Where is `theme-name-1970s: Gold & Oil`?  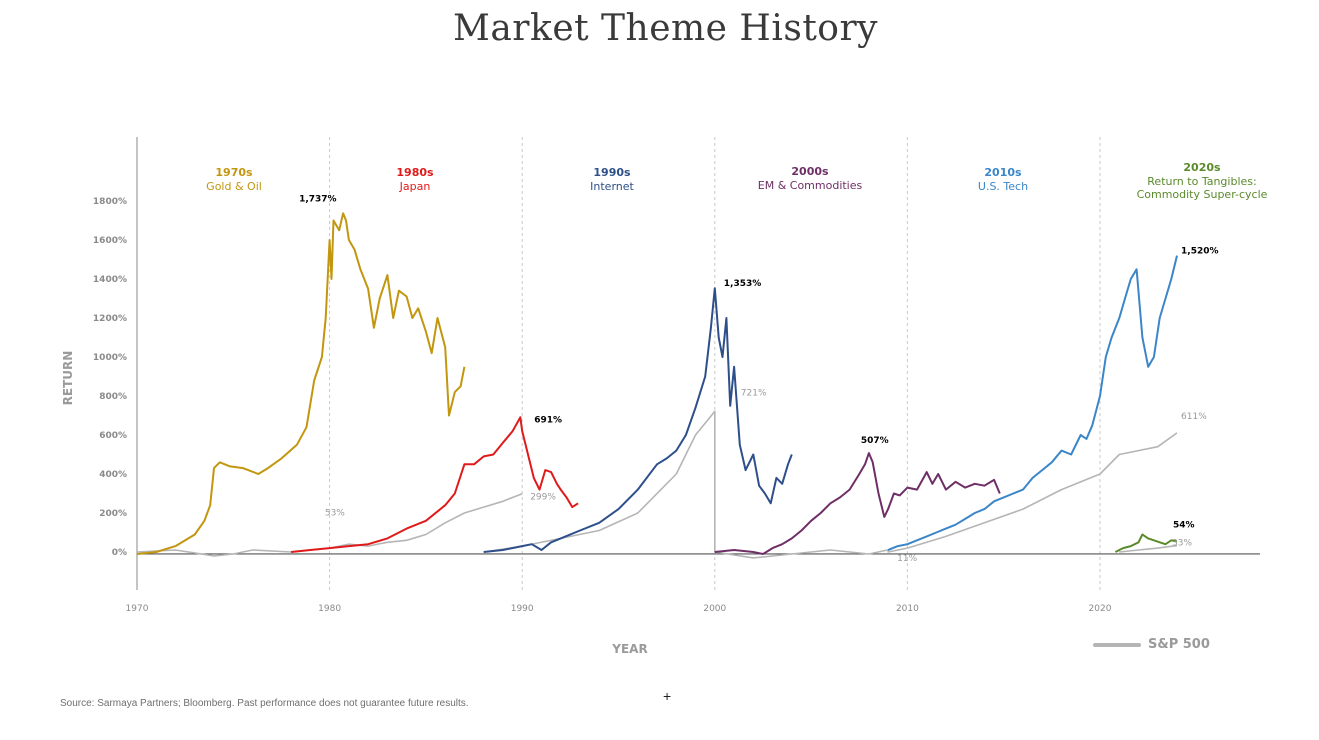
theme-name-1970s: Gold & Oil is located at coordinates (234, 186).